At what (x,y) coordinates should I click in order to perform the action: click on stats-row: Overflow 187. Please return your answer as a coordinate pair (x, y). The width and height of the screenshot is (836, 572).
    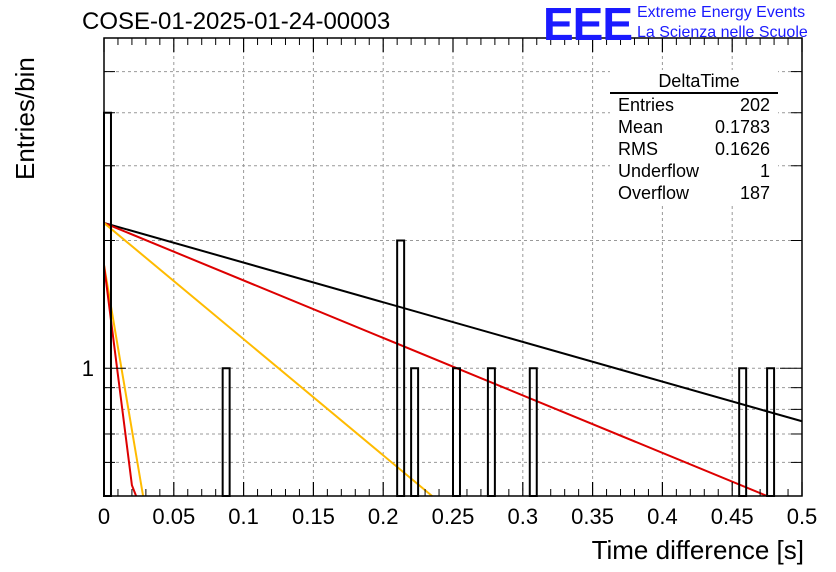
    Looking at the image, I should click on (694, 193).